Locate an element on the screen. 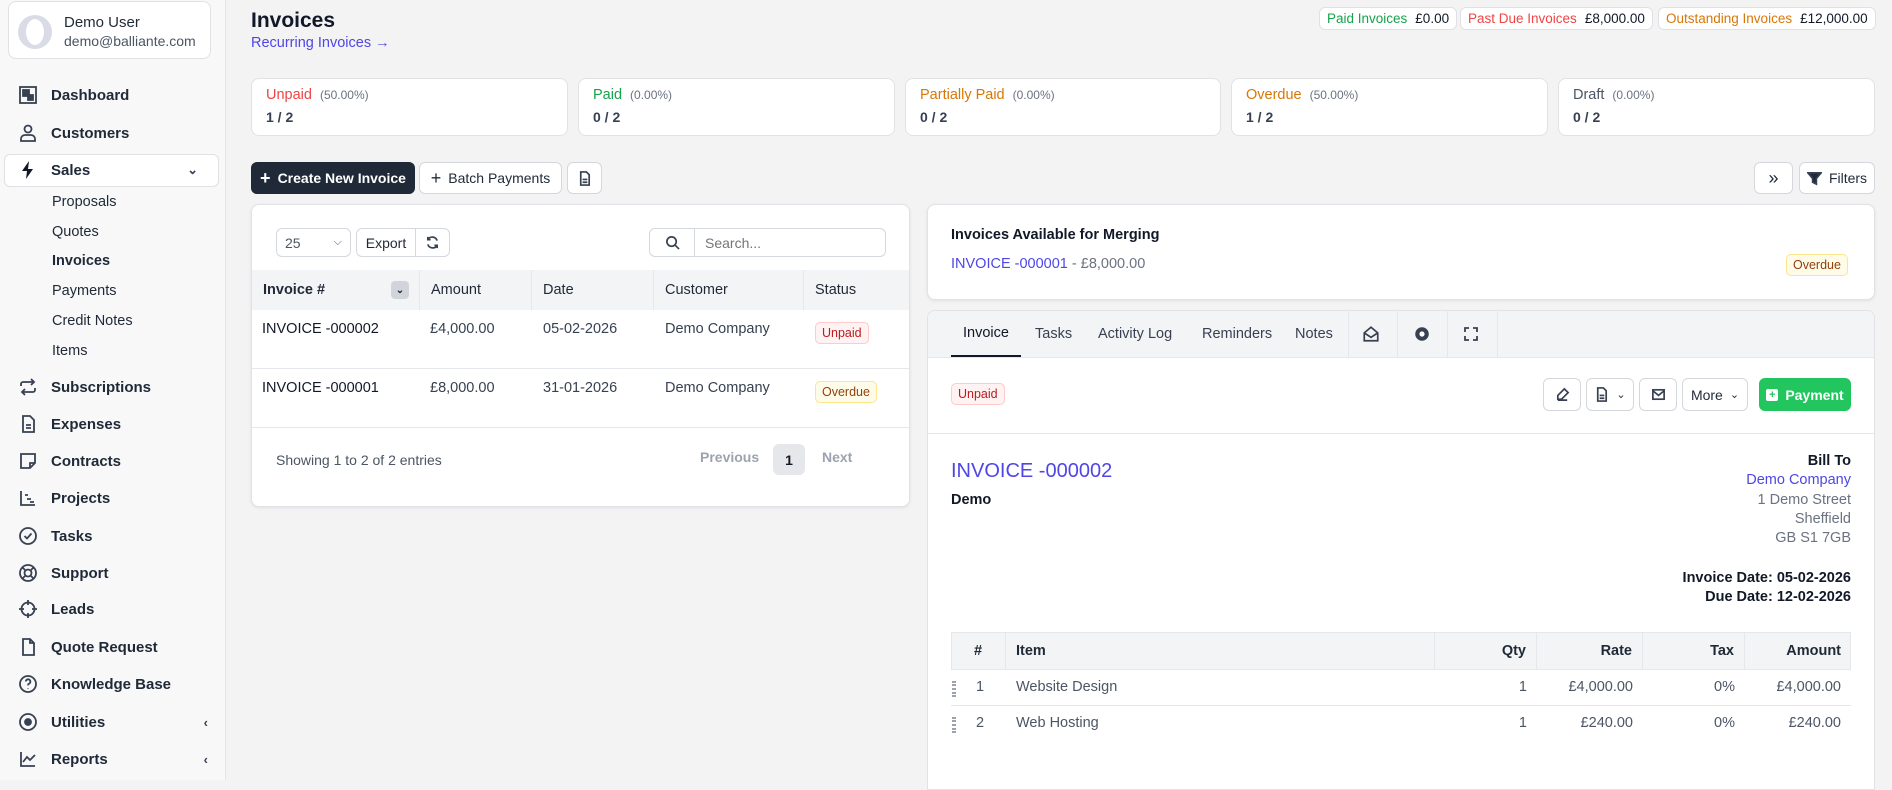 Image resolution: width=1892 pixels, height=790 pixels. search-input is located at coordinates (790, 242).